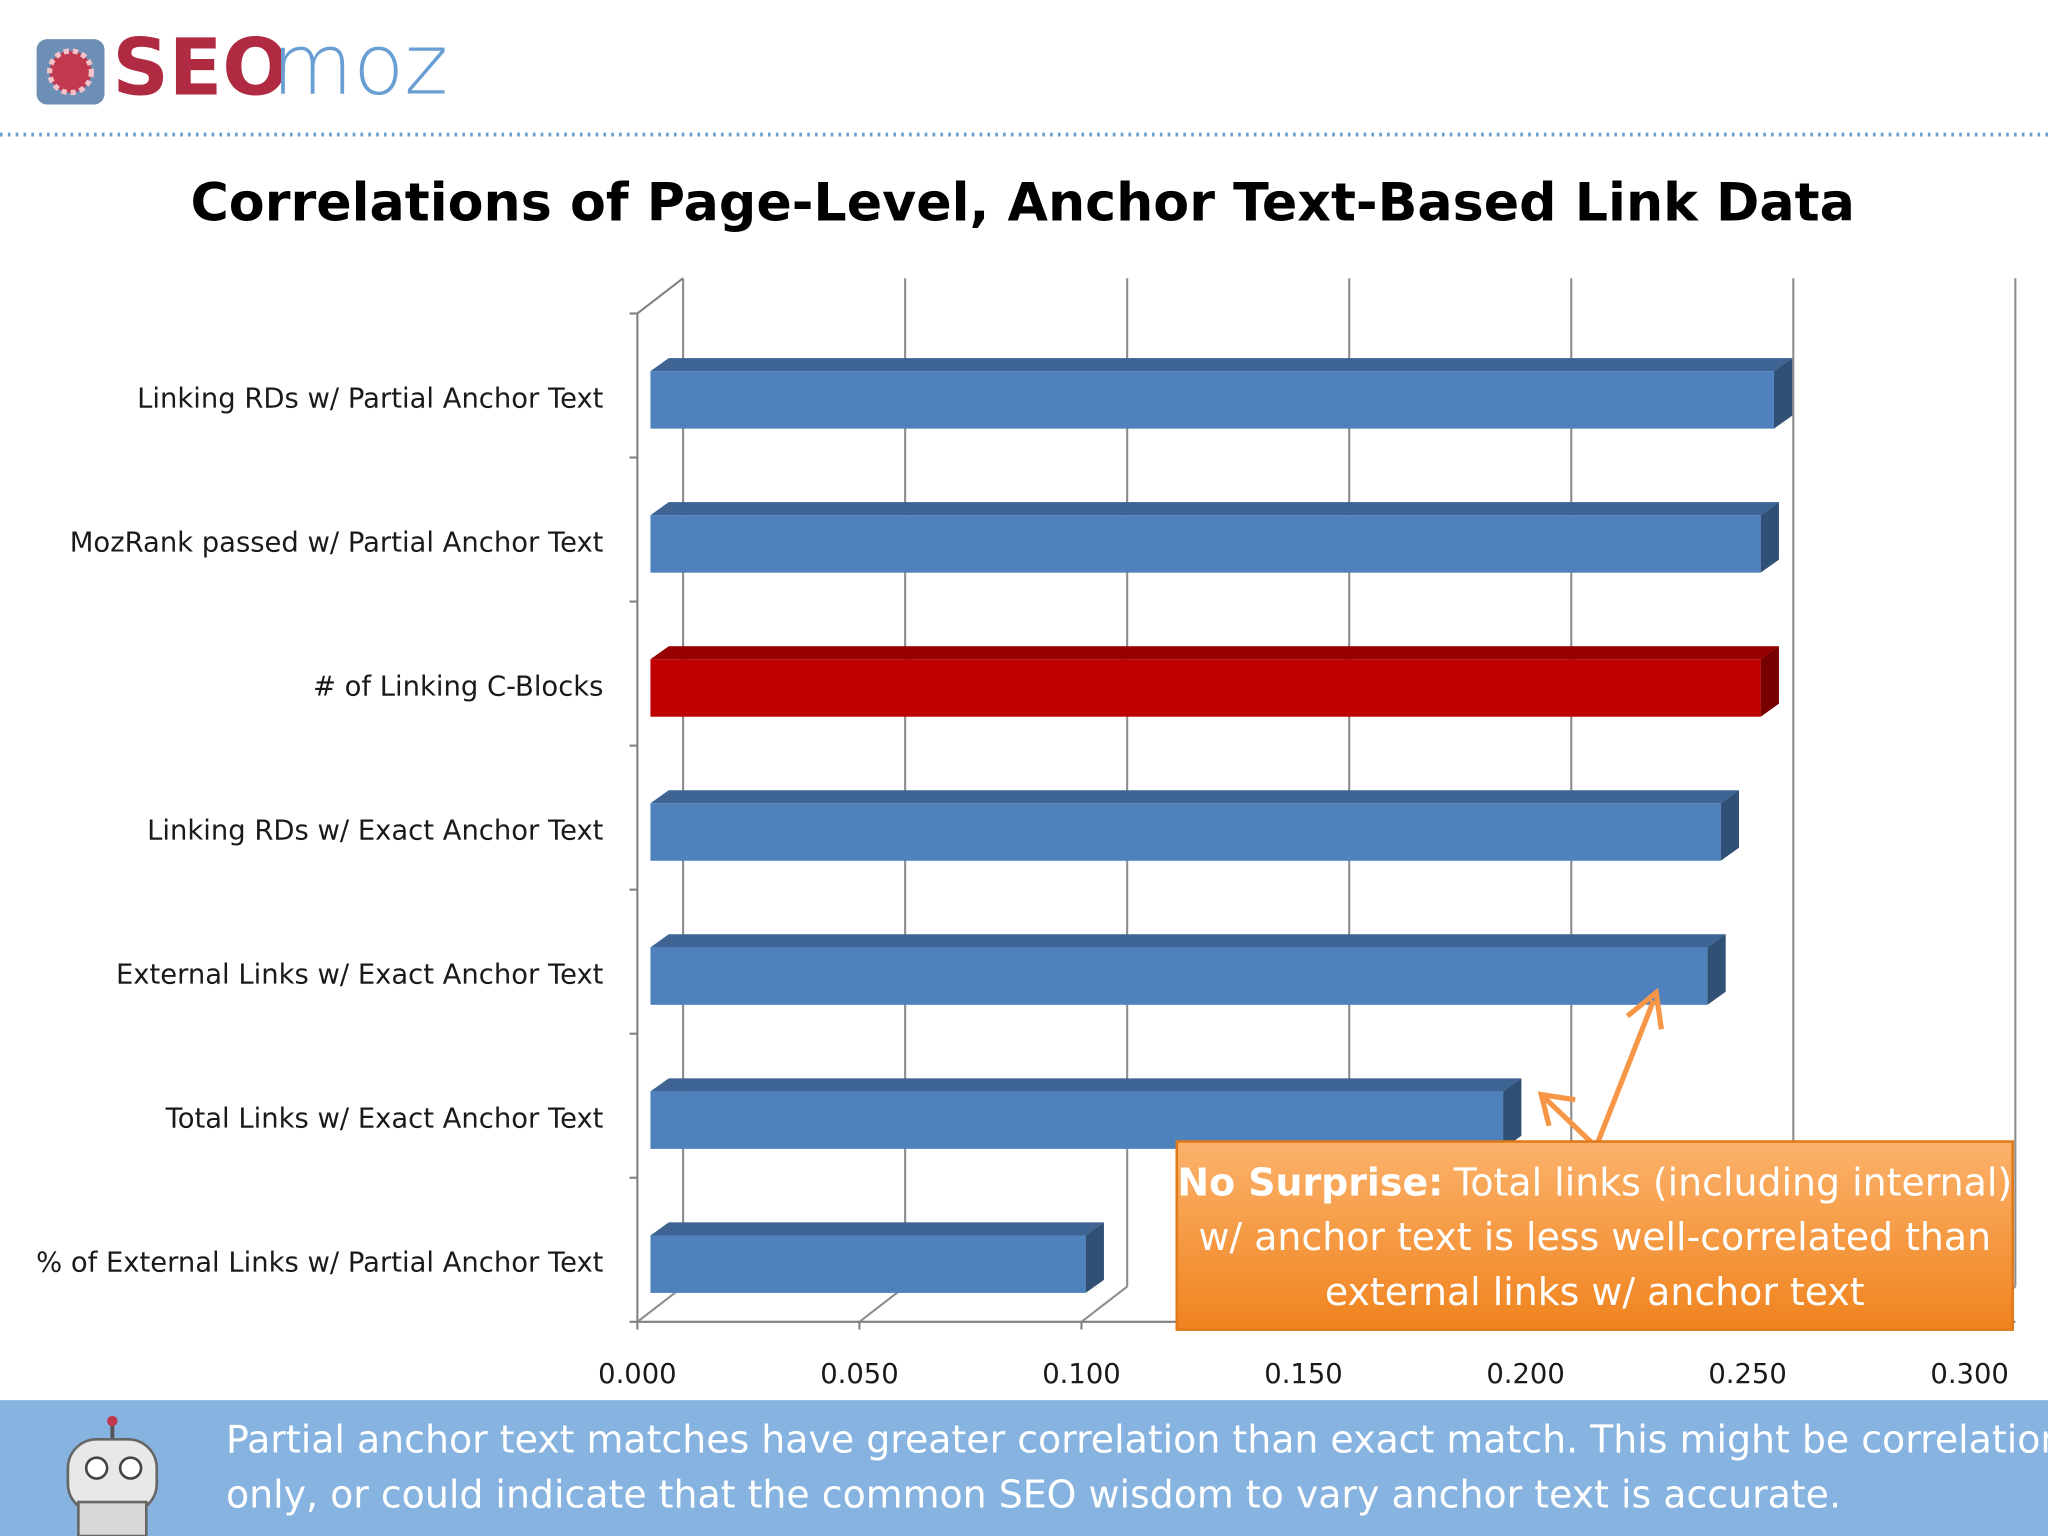  I want to click on x-tick-label: 0.300, so click(1969, 1374).